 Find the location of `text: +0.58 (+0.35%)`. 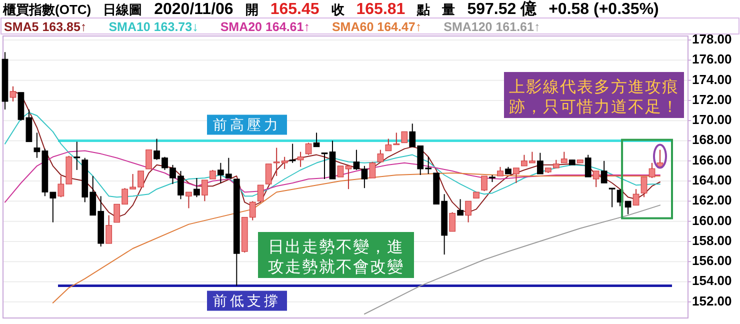

text: +0.58 (+0.35%) is located at coordinates (603, 9).